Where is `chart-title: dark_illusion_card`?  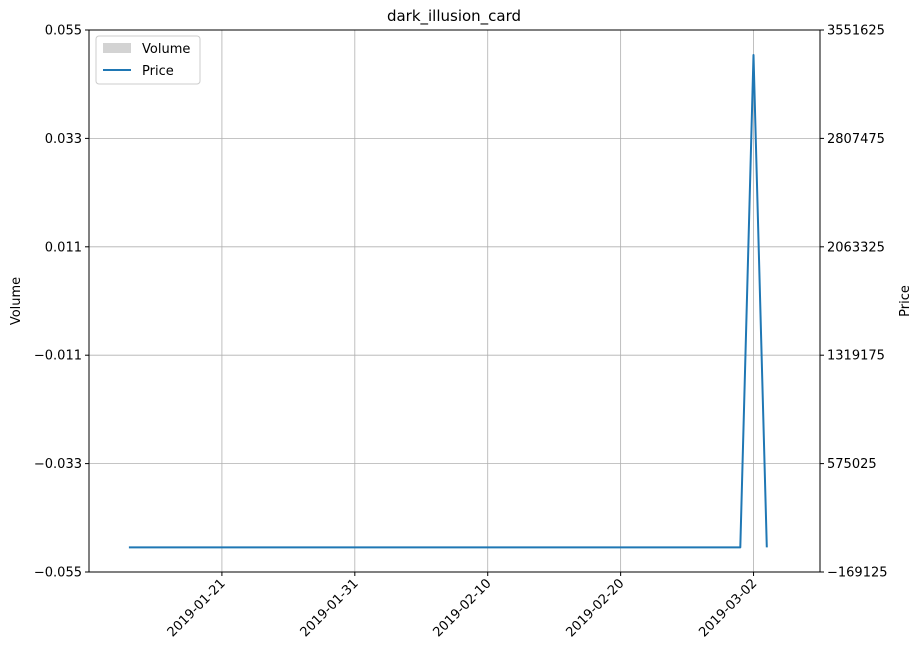
chart-title: dark_illusion_card is located at coordinates (454, 16).